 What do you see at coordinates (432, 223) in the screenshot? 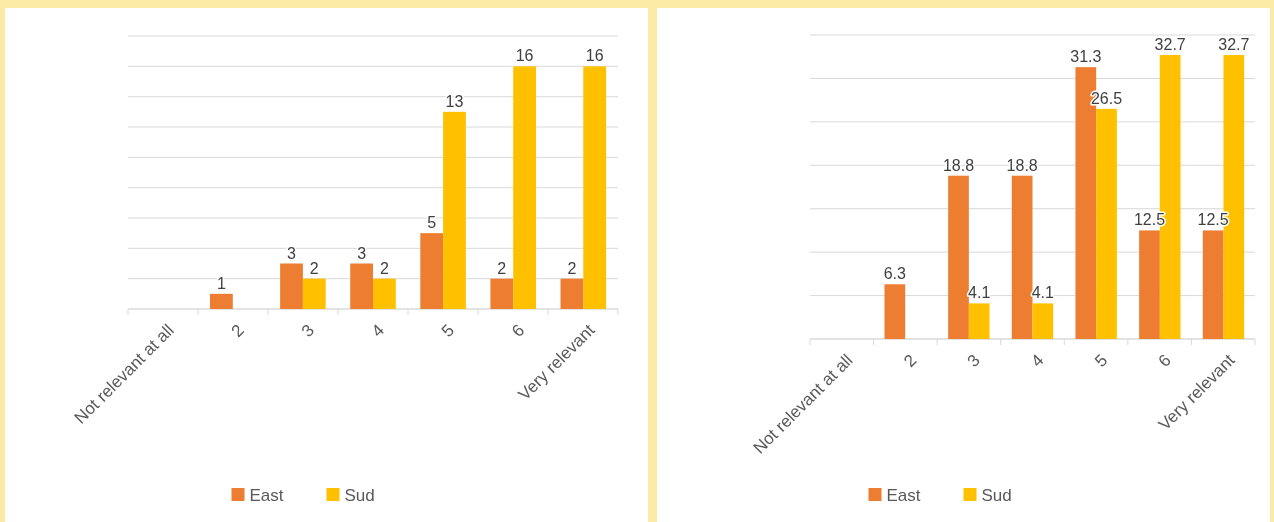
I see `data-label: 5` at bounding box center [432, 223].